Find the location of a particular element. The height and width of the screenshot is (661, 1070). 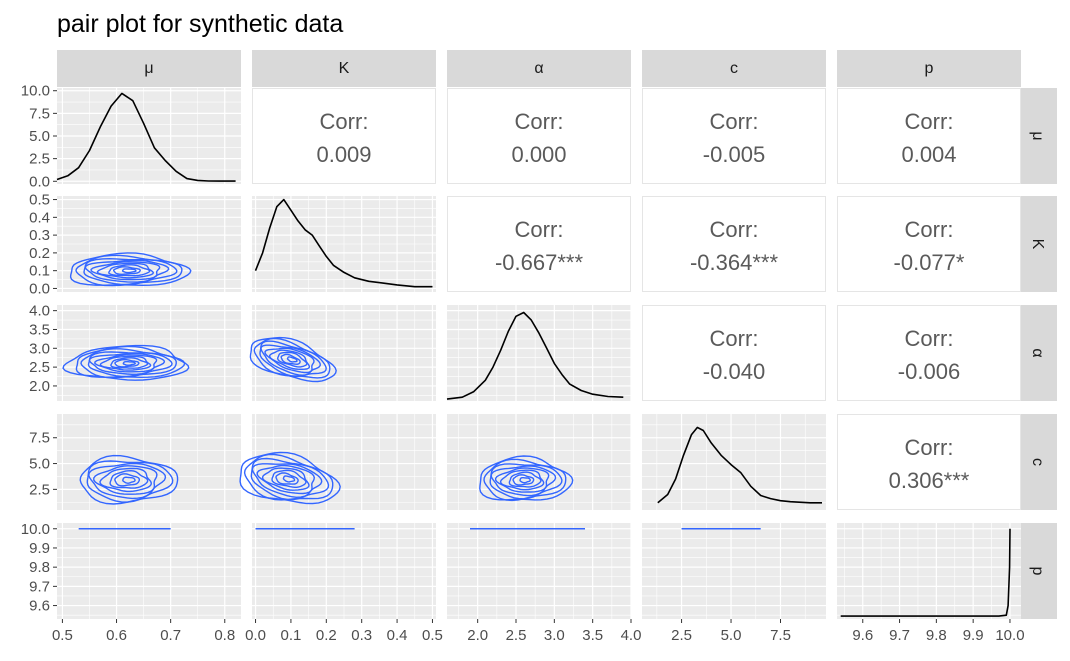

corr-value: -0.077* is located at coordinates (929, 262).